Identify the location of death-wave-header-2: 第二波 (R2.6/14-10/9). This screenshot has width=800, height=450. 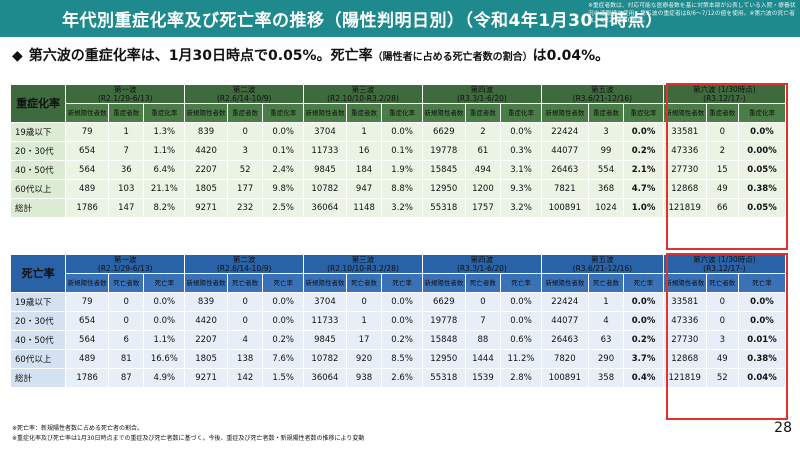
(244, 264).